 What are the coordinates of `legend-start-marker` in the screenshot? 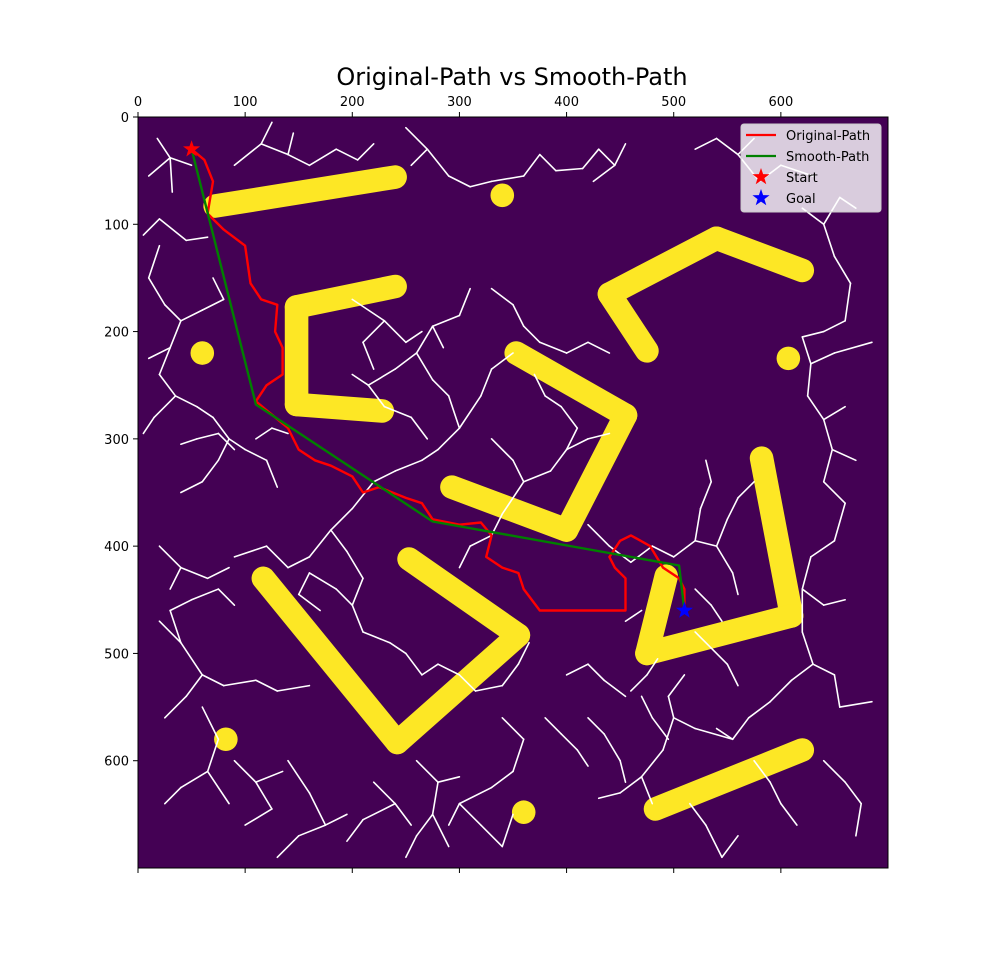 It's located at (761, 176).